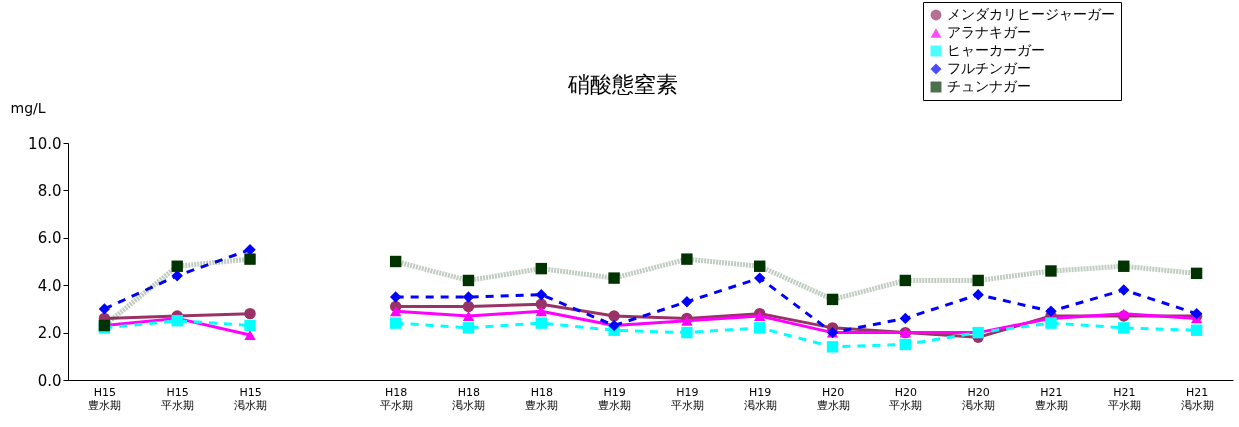 This screenshot has width=1239, height=427. I want to click on x-tick-label: H19 豊水期, so click(615, 398).